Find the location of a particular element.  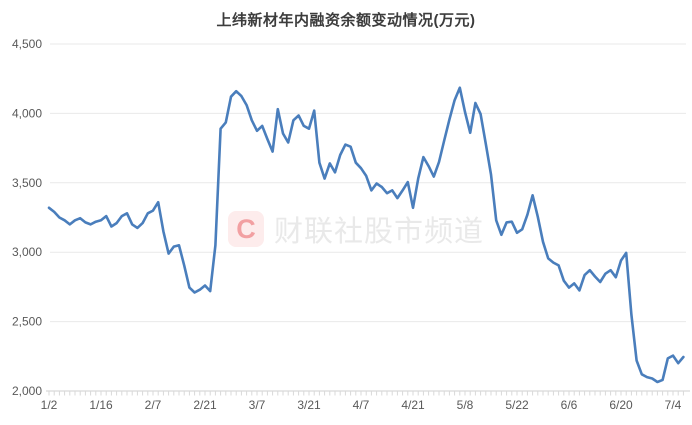

y-axis-label: 3,000 is located at coordinates (27, 252).